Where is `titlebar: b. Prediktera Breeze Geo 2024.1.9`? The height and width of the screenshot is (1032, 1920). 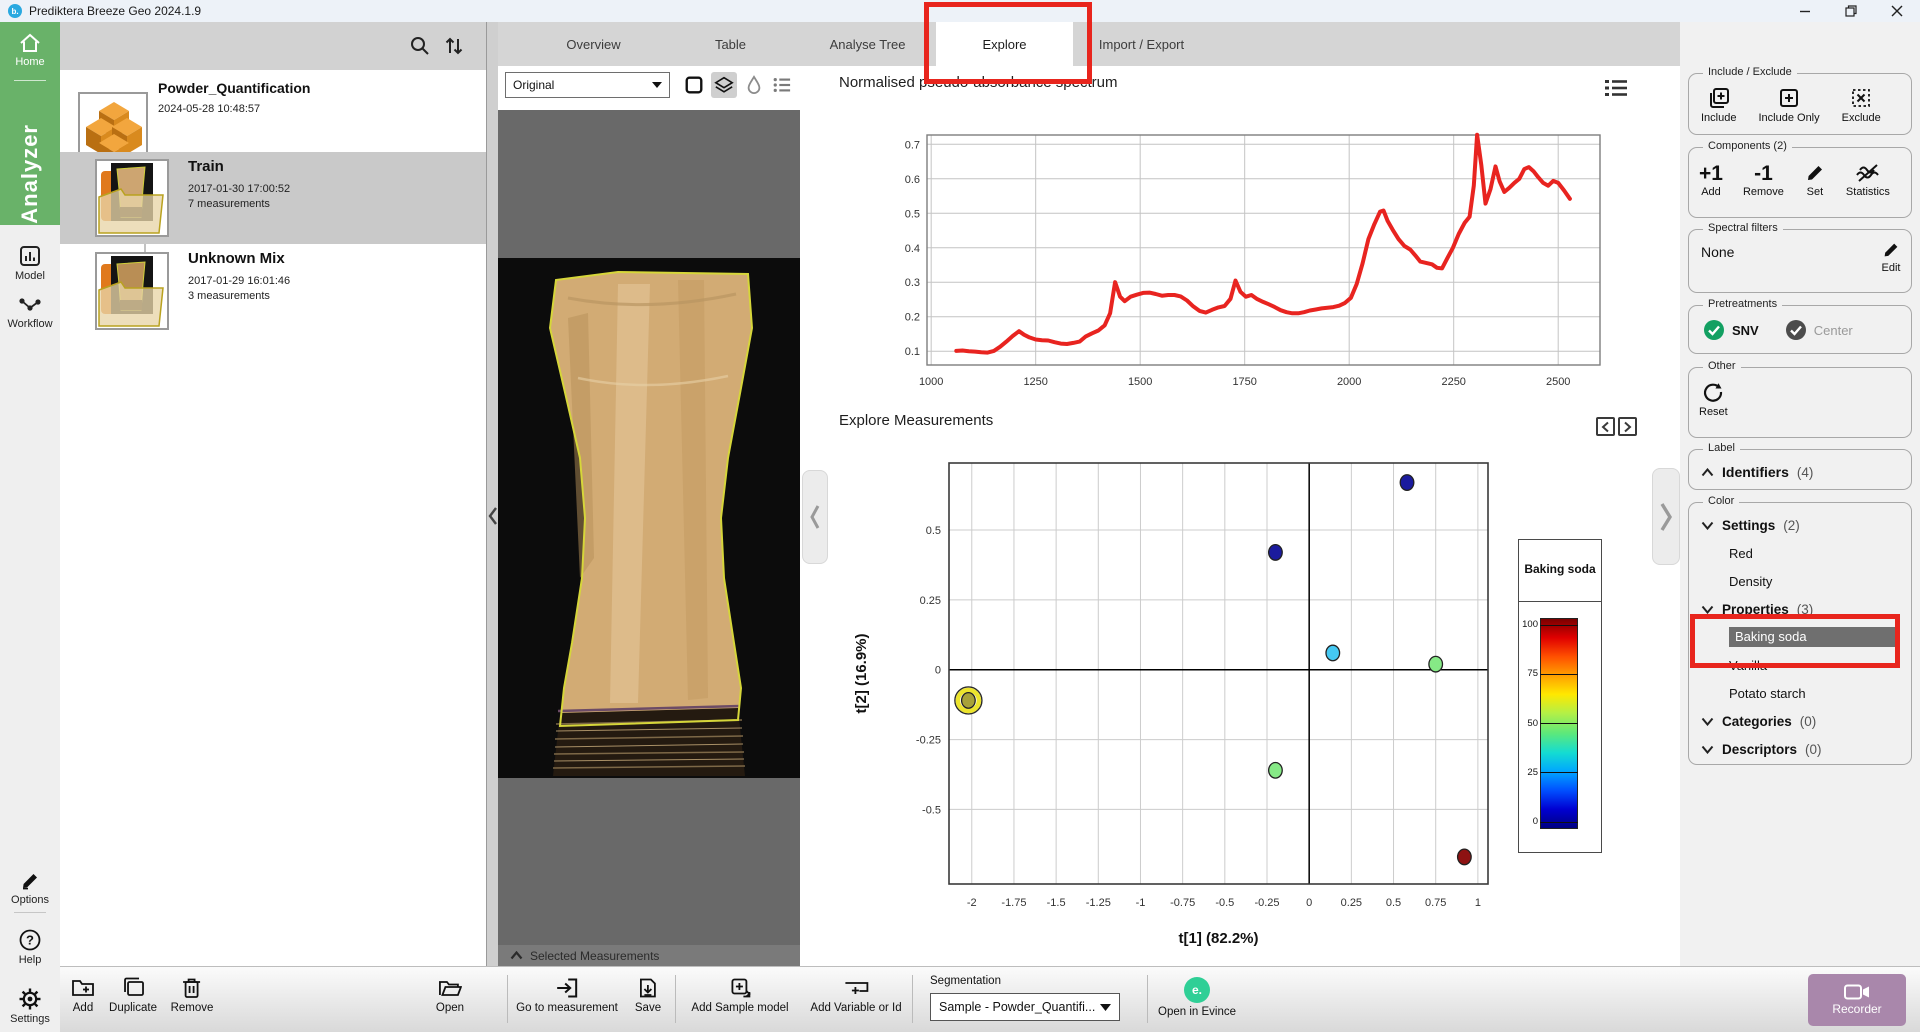 titlebar: b. Prediktera Breeze Geo 2024.1.9 is located at coordinates (960, 11).